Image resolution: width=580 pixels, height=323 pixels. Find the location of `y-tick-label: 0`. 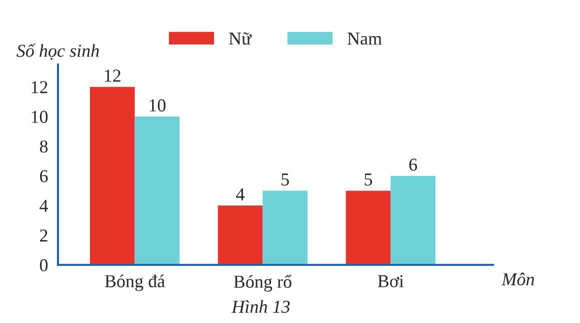

y-tick-label: 0 is located at coordinates (44, 265).